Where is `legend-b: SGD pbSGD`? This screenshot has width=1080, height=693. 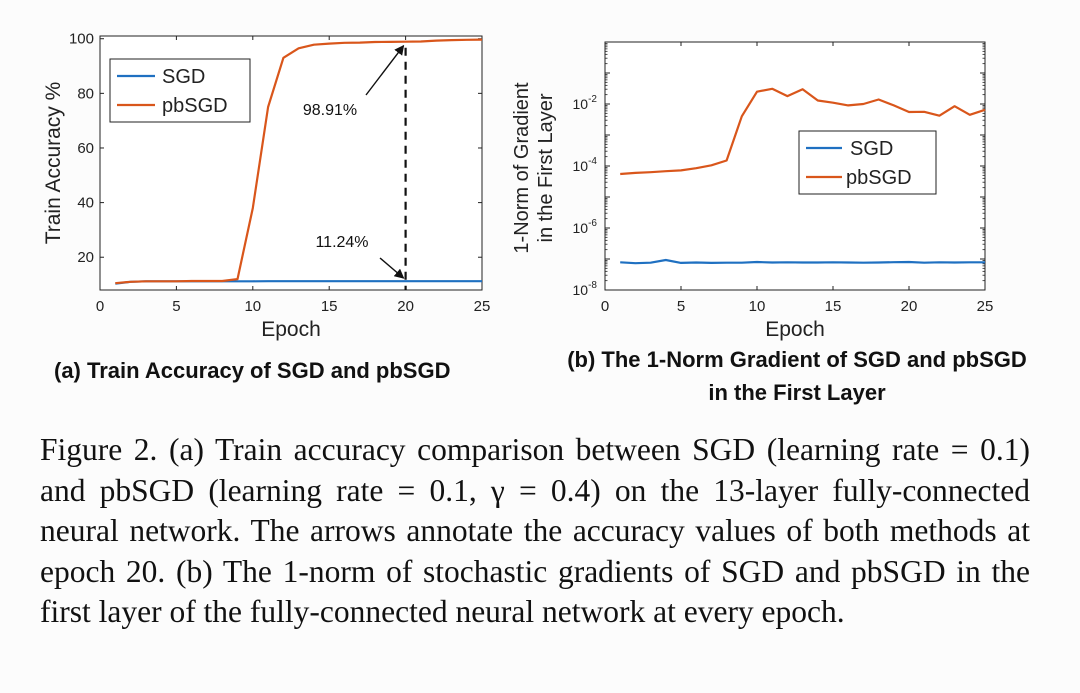 legend-b: SGD pbSGD is located at coordinates (867, 162).